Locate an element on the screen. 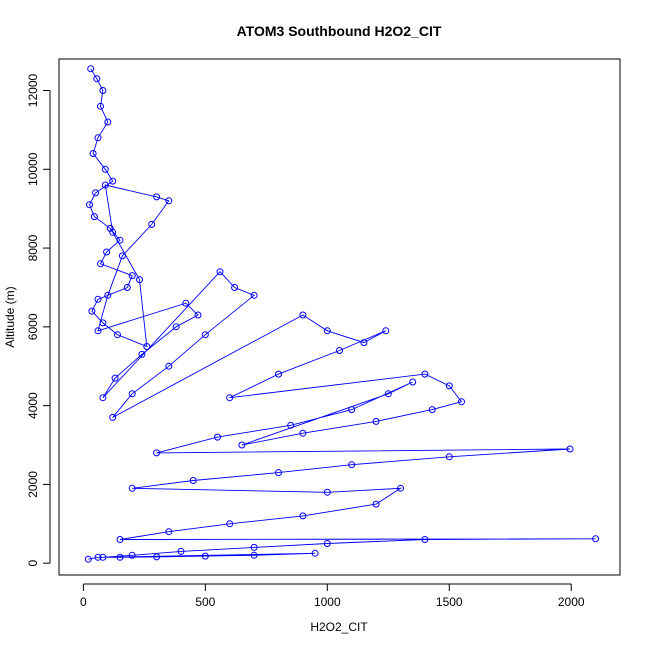 The height and width of the screenshot is (650, 650). x-axis-label: H2O2_CIT is located at coordinates (339, 627).